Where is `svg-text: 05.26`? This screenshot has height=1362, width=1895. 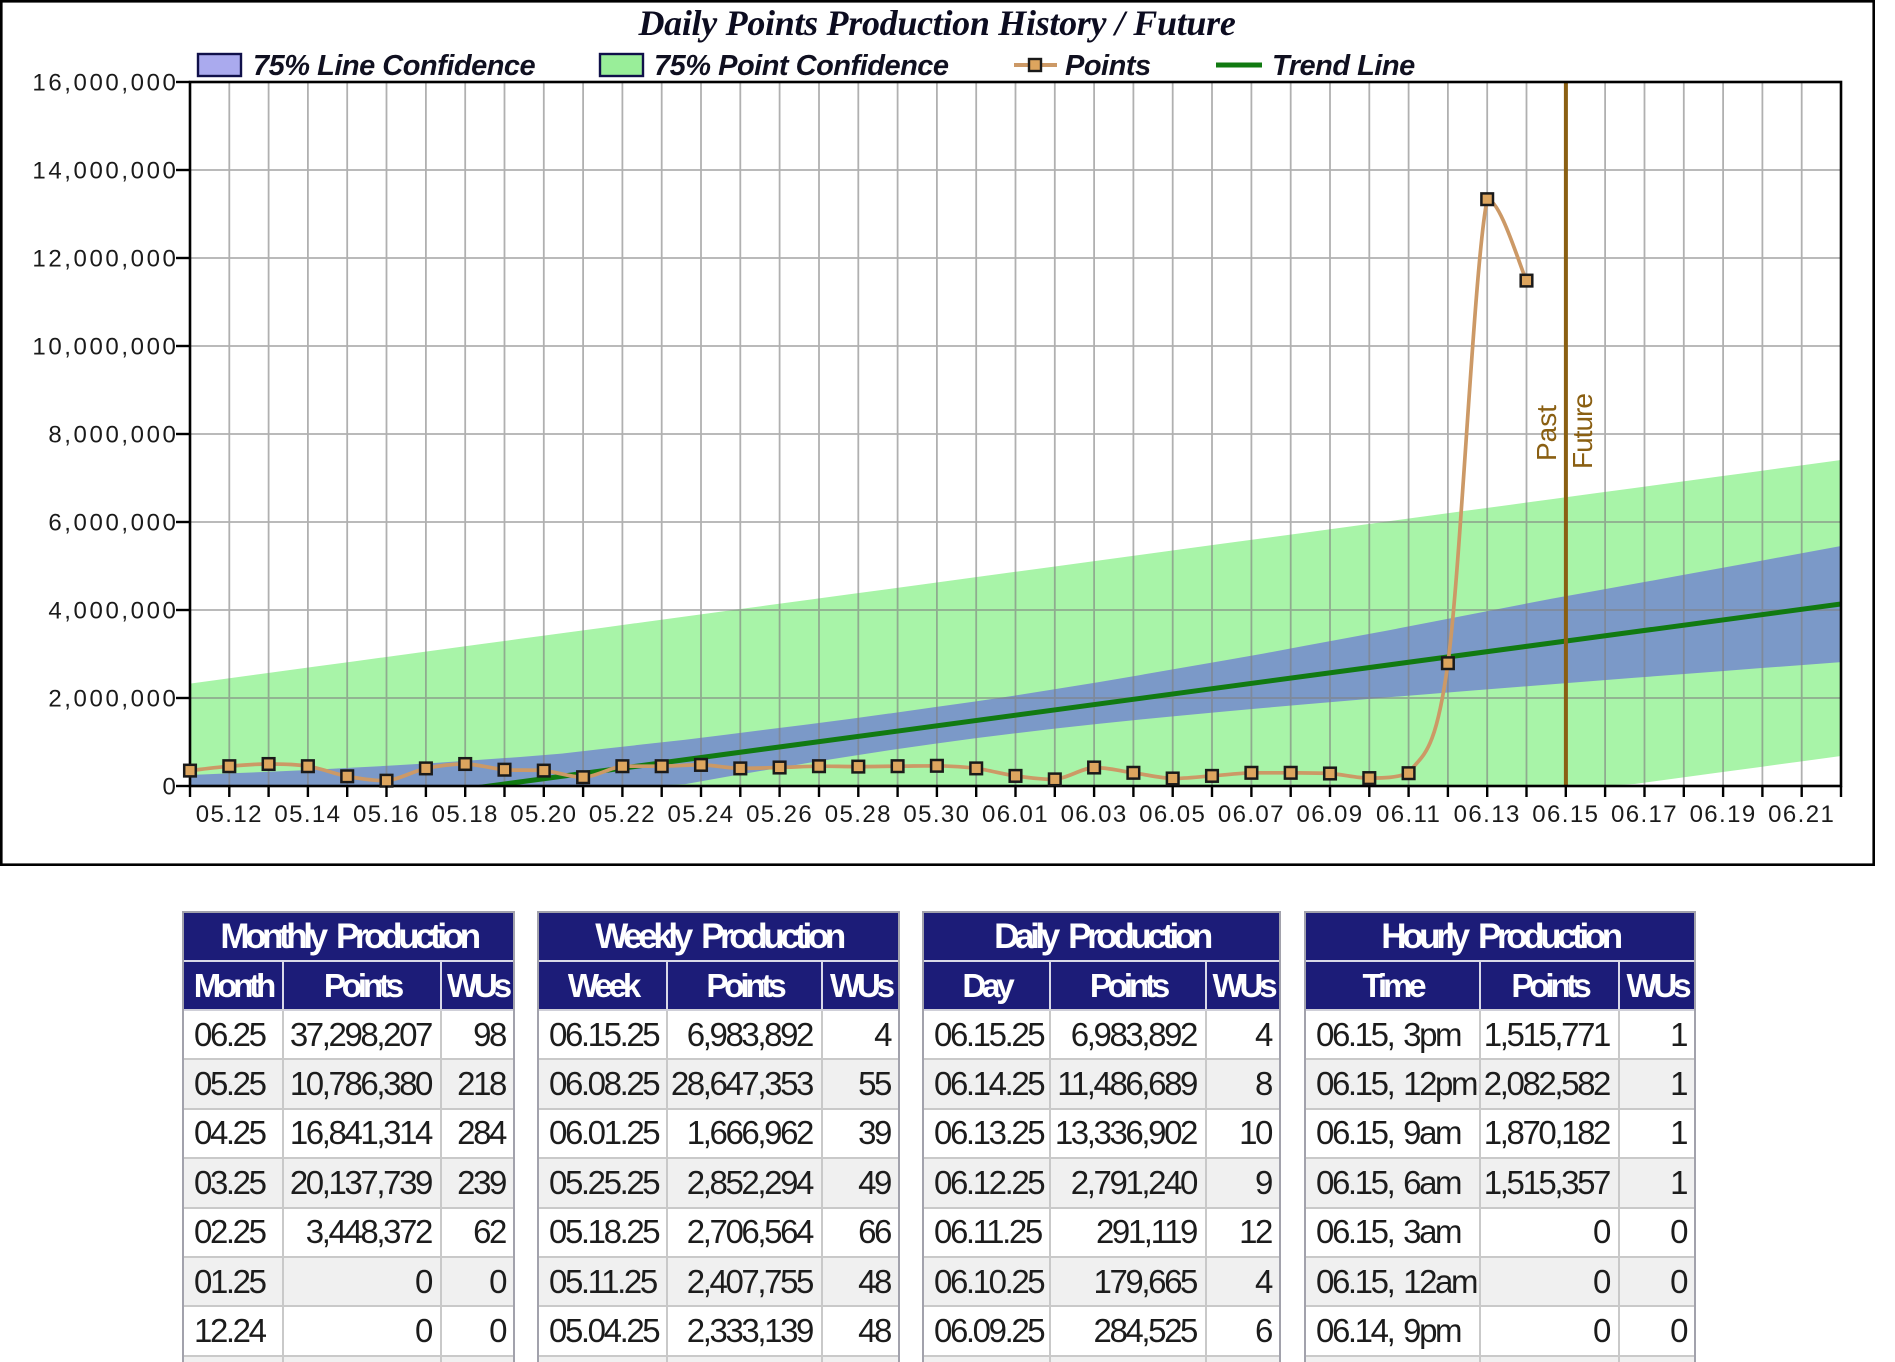 svg-text: 05.26 is located at coordinates (779, 814).